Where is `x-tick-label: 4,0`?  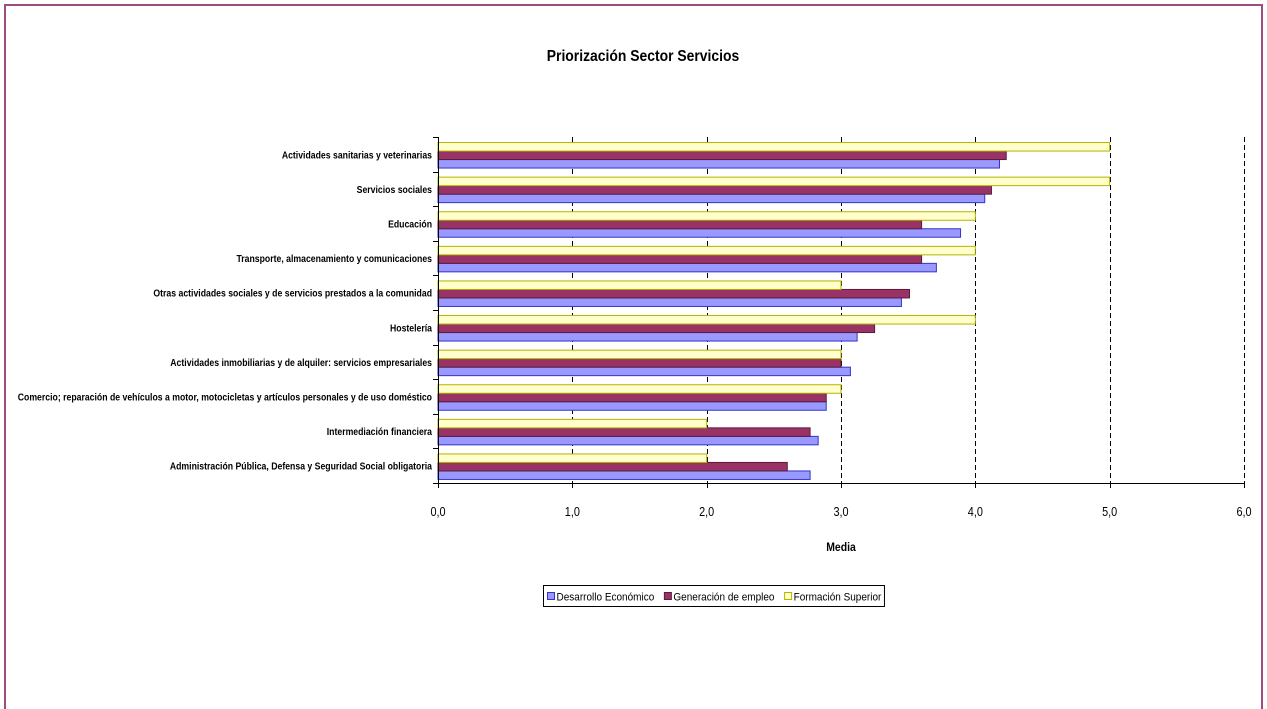
x-tick-label: 4,0 is located at coordinates (976, 512).